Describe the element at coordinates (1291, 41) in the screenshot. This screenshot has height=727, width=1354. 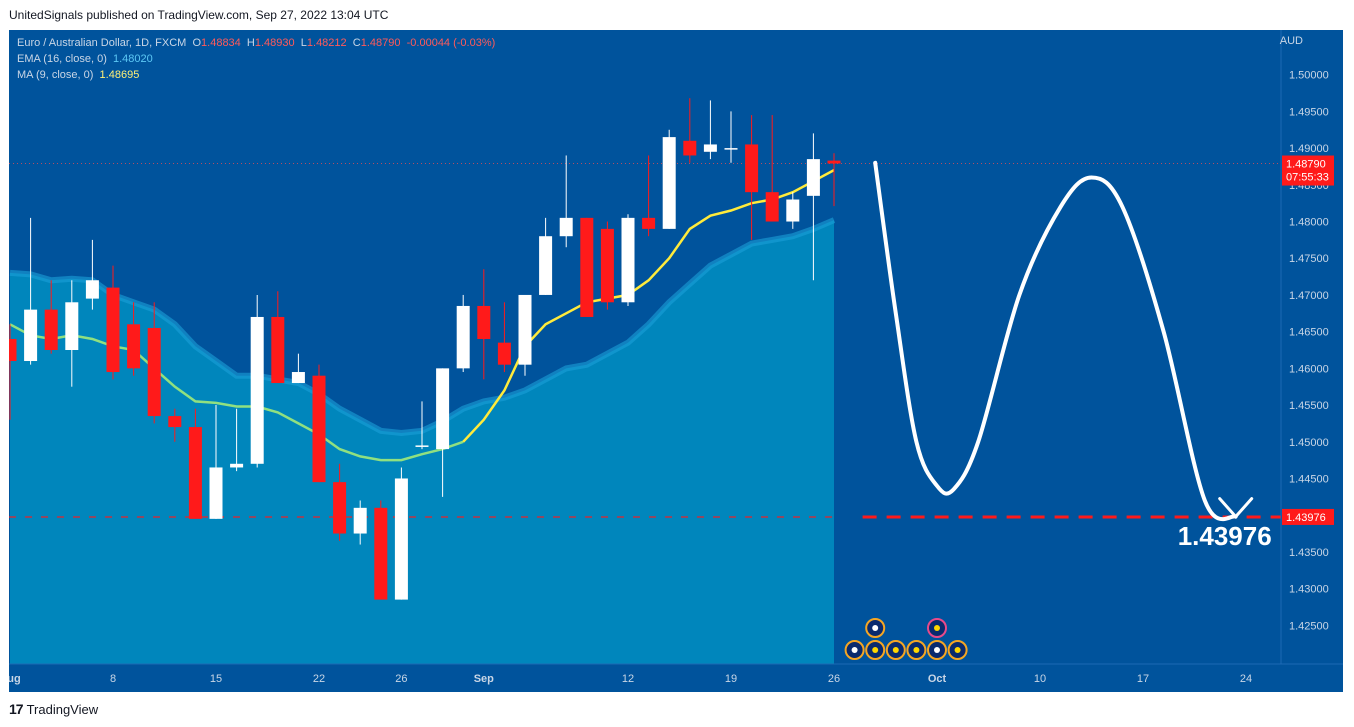
I see `currency-label: AUD` at that location.